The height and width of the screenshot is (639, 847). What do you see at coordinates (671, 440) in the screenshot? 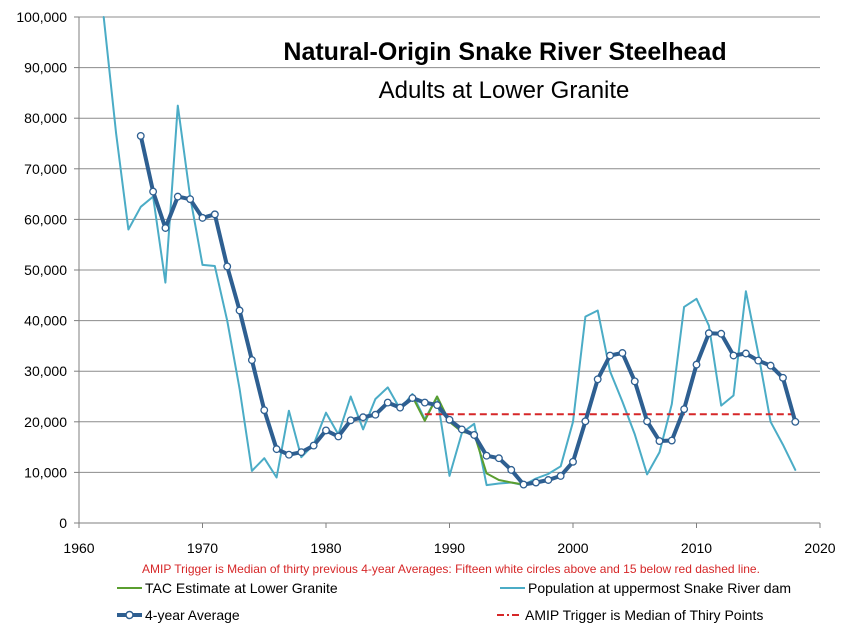
I see `average-point-2008` at bounding box center [671, 440].